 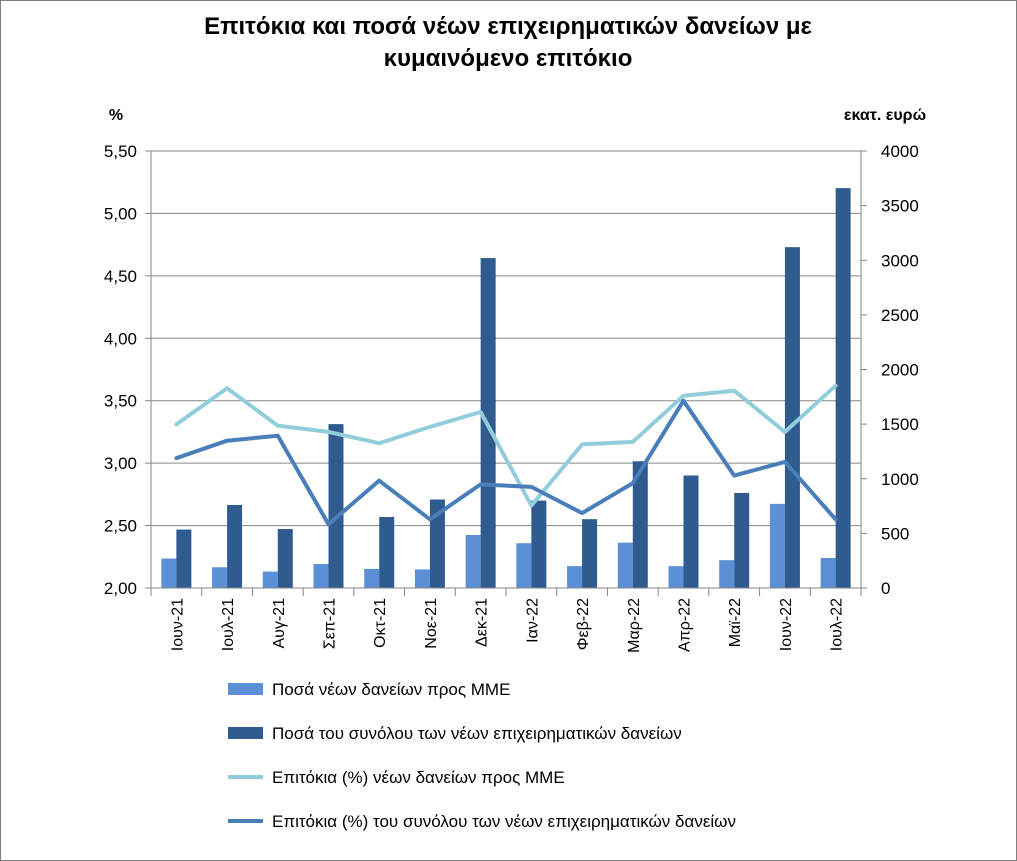 I want to click on right-axis-tick-label: 3000, so click(x=900, y=260).